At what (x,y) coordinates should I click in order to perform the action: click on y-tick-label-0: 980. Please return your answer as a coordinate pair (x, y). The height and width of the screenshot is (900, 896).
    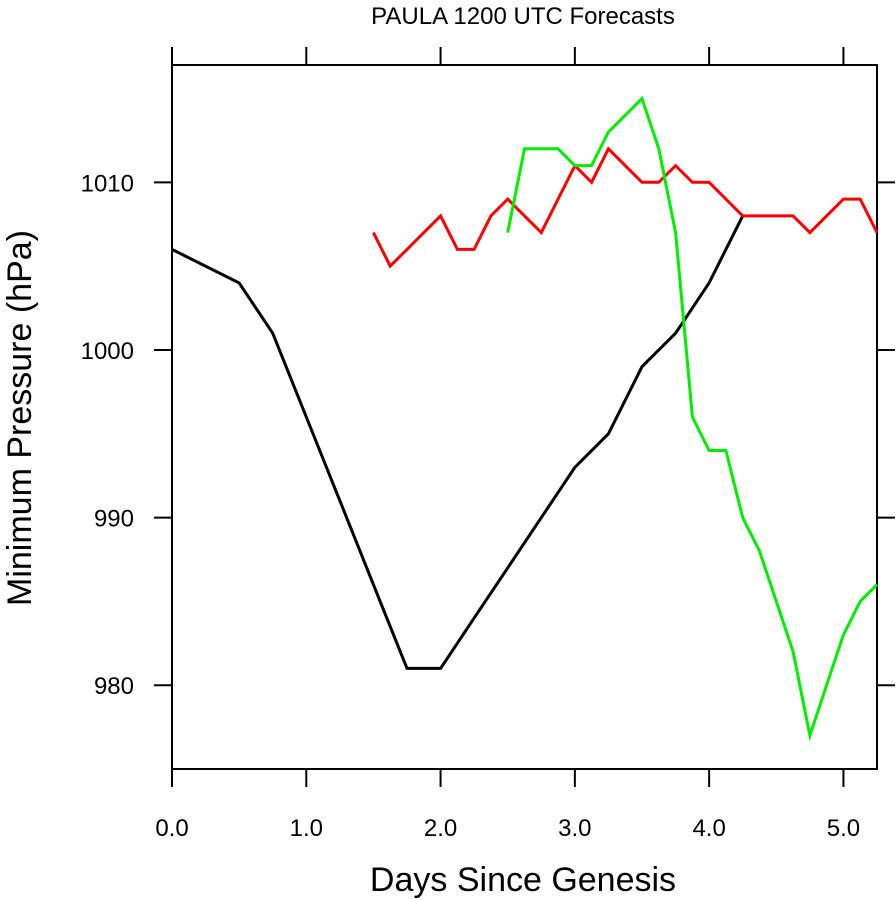
    Looking at the image, I should click on (114, 686).